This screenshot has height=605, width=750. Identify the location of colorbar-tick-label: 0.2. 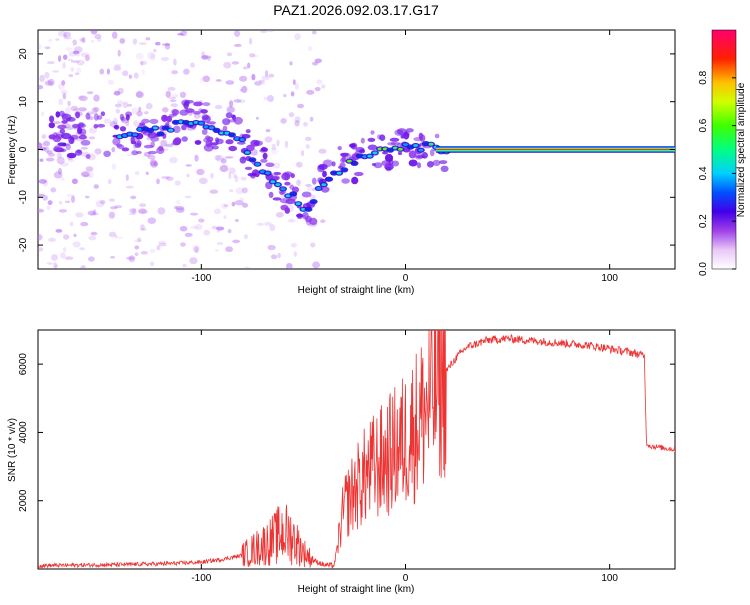
(703, 221).